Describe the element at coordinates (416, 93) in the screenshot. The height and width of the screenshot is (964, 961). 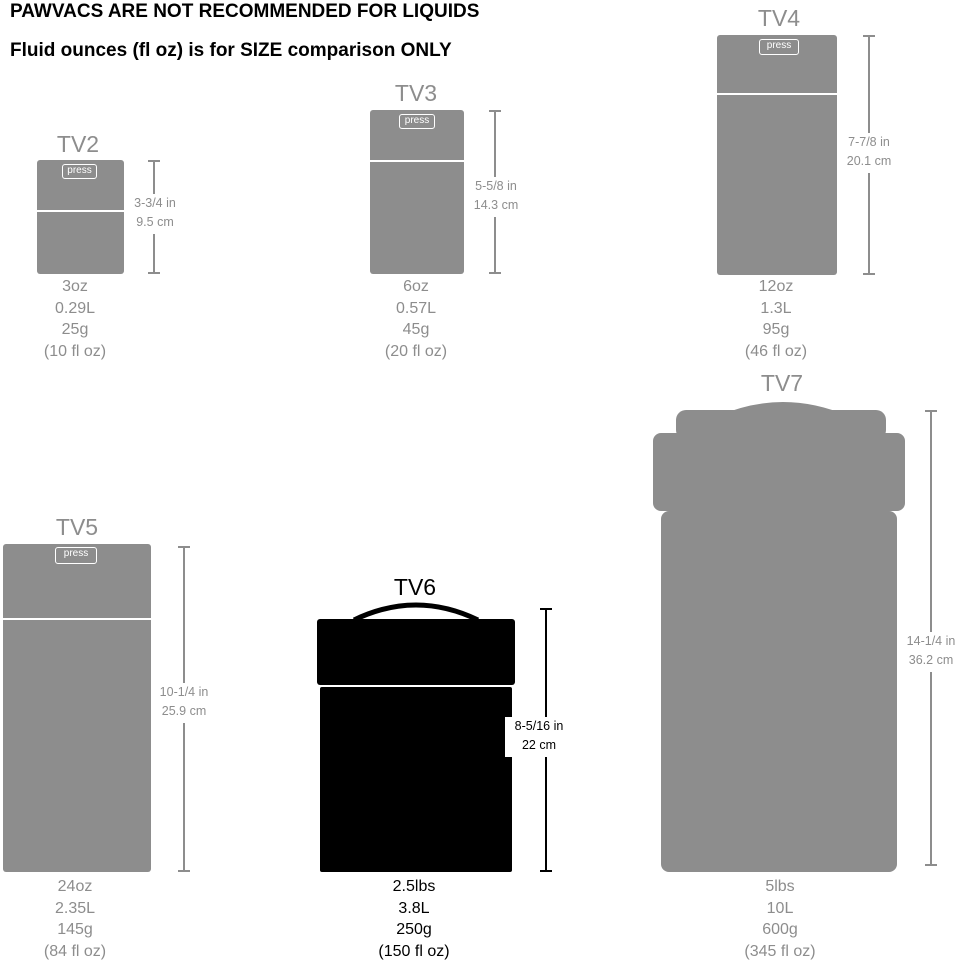
I see `container-name: TV3` at that location.